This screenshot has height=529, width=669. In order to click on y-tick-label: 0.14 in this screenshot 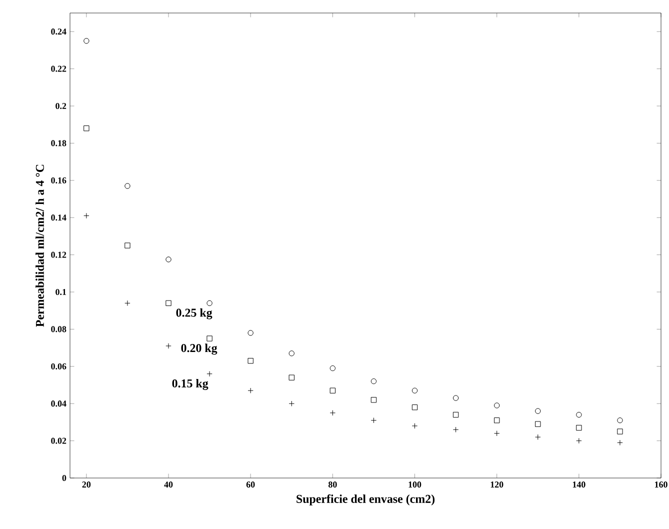, I will do `click(58, 217)`.